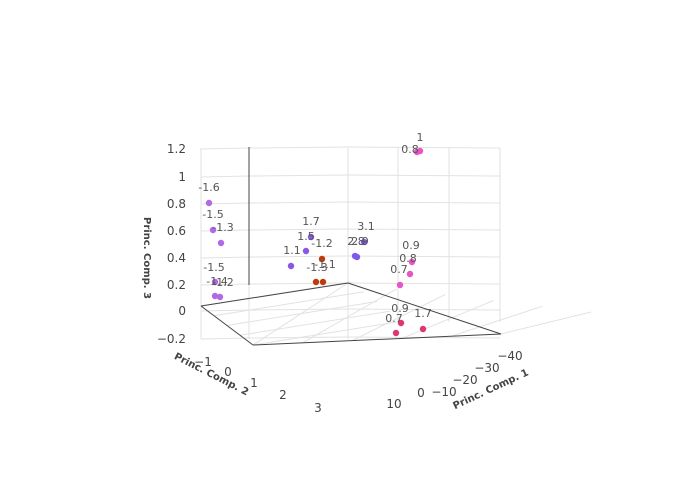 The height and width of the screenshot is (504, 700). I want to click on x-tick-label: −20, so click(464, 380).